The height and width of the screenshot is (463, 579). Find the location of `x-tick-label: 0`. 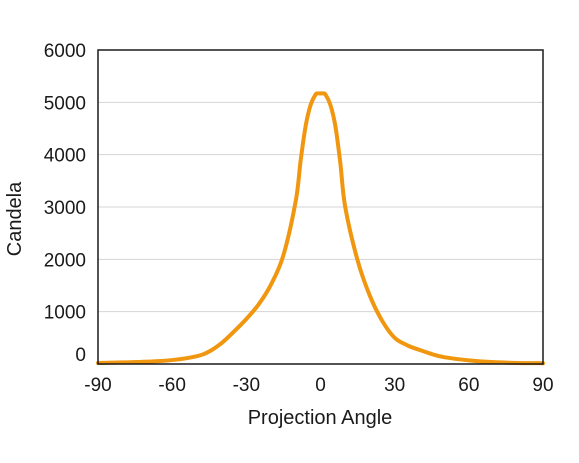

x-tick-label: 0 is located at coordinates (320, 385).